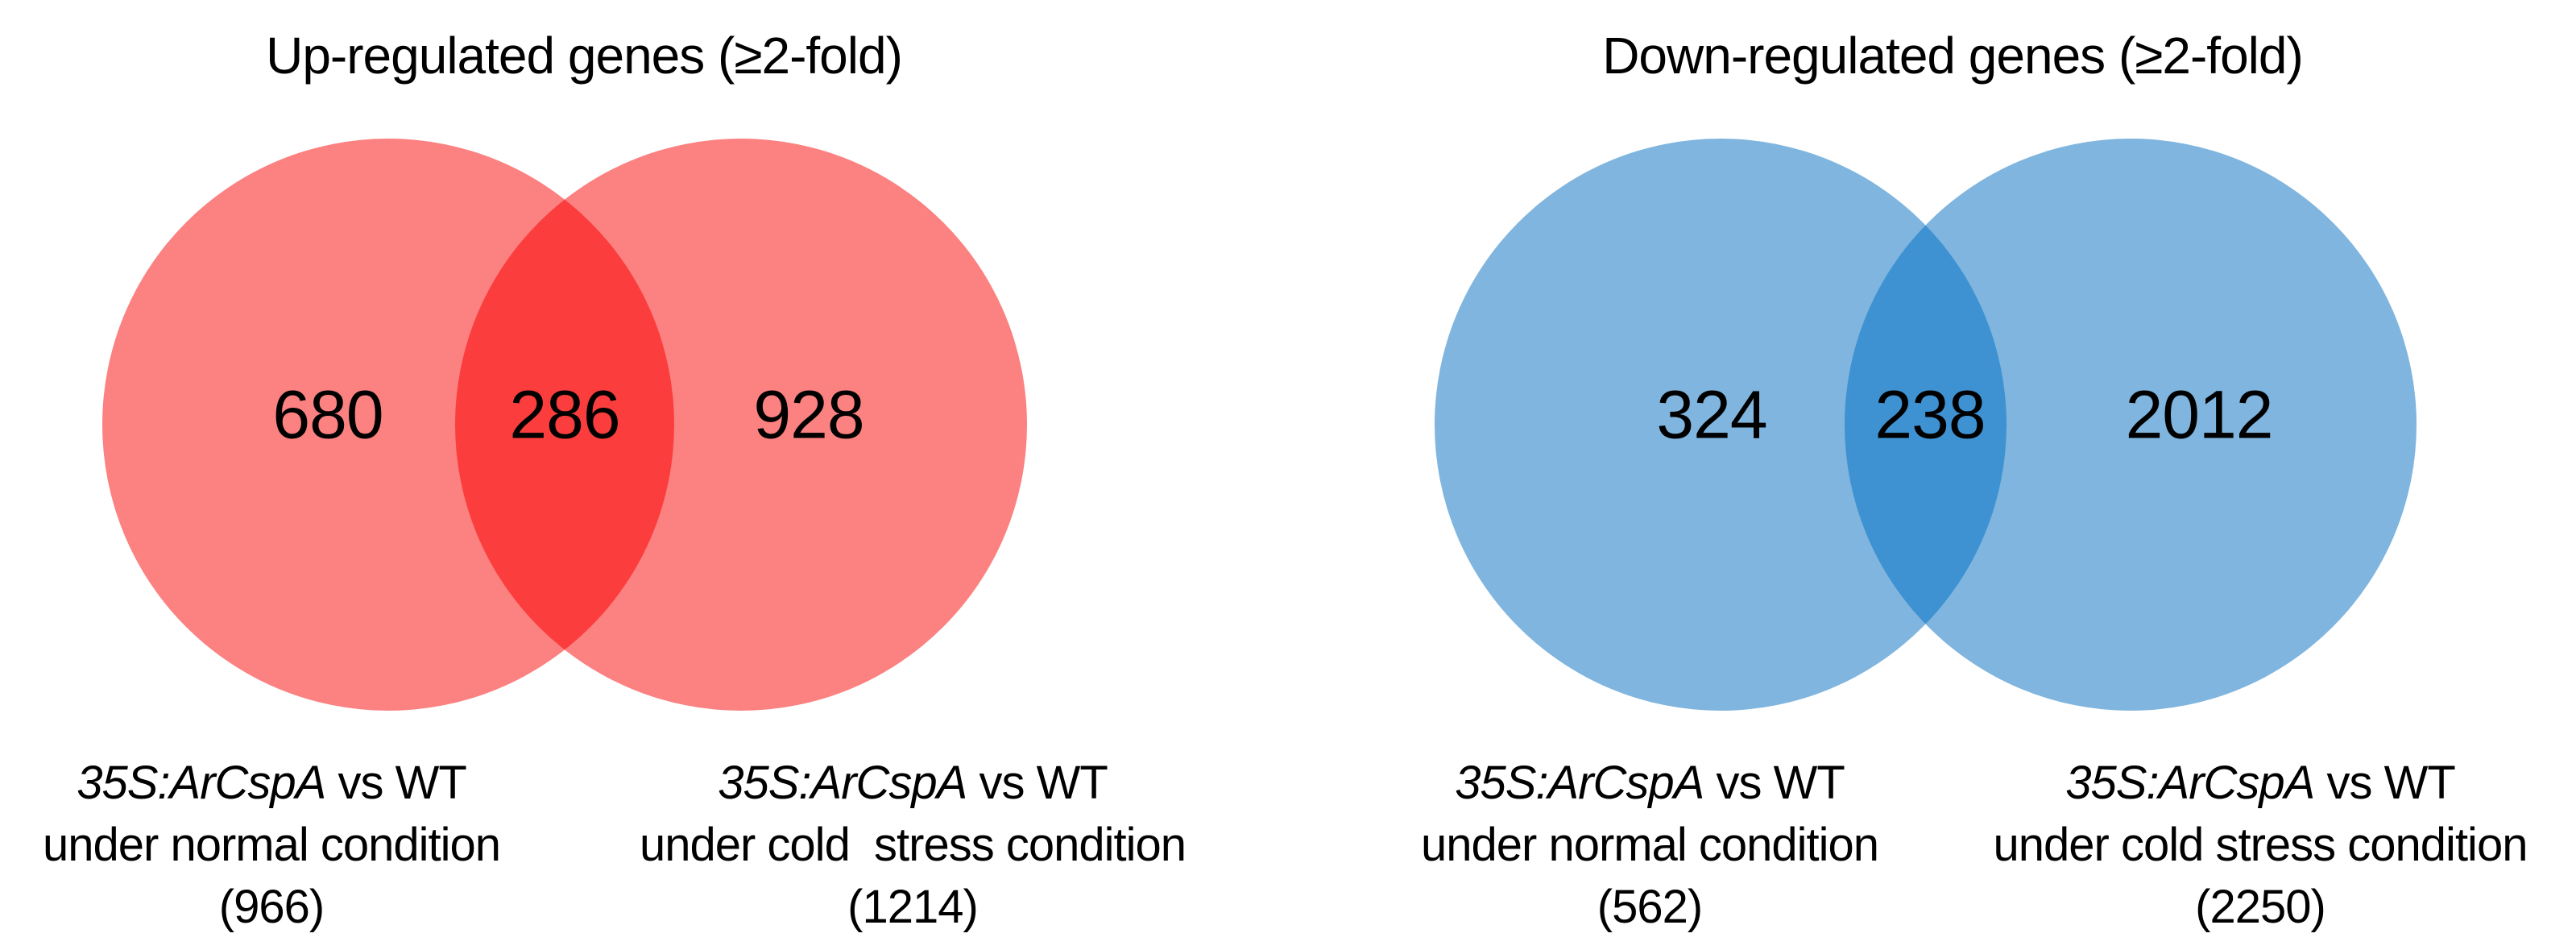 The height and width of the screenshot is (950, 2576). I want to click on set-label-total: (562), so click(1650, 907).